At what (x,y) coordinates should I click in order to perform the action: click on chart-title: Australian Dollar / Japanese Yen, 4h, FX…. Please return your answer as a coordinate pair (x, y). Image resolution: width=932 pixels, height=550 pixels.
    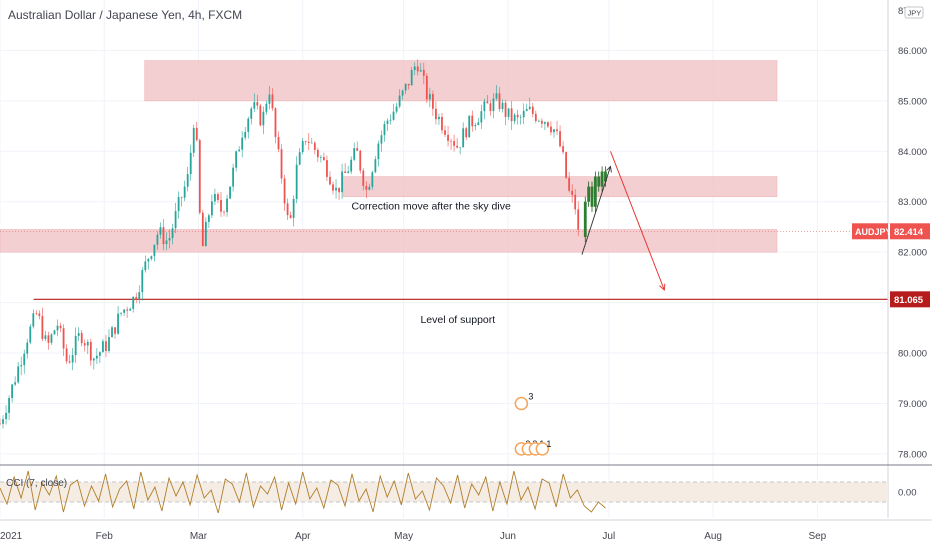
    Looking at the image, I should click on (125, 15).